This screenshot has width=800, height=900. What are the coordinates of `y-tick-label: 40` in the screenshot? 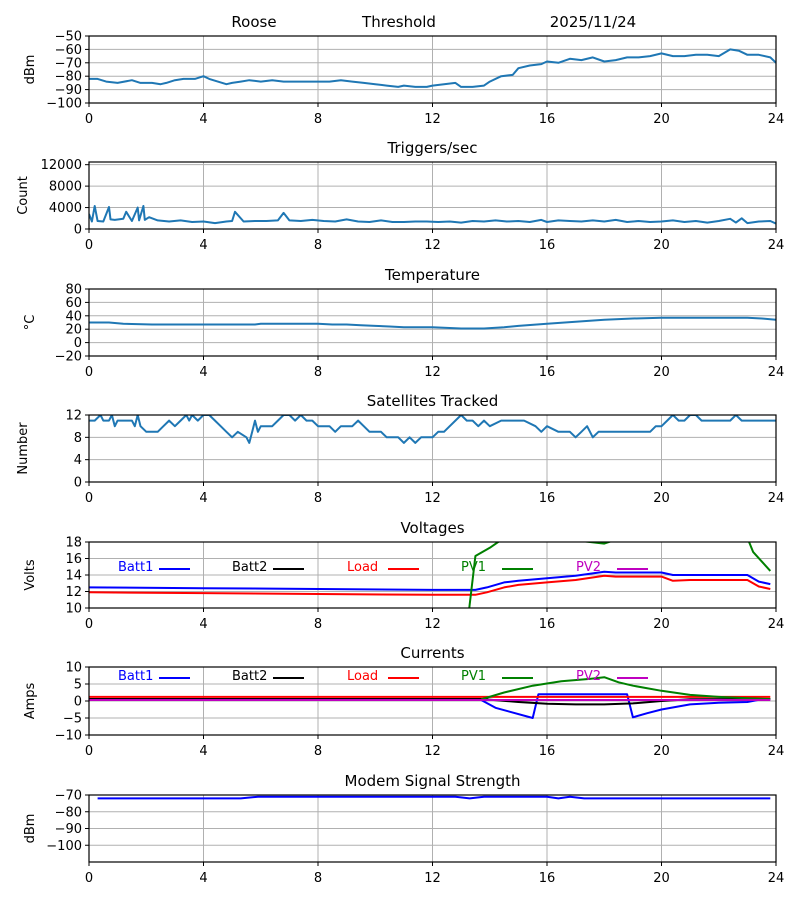 It's located at (73, 316).